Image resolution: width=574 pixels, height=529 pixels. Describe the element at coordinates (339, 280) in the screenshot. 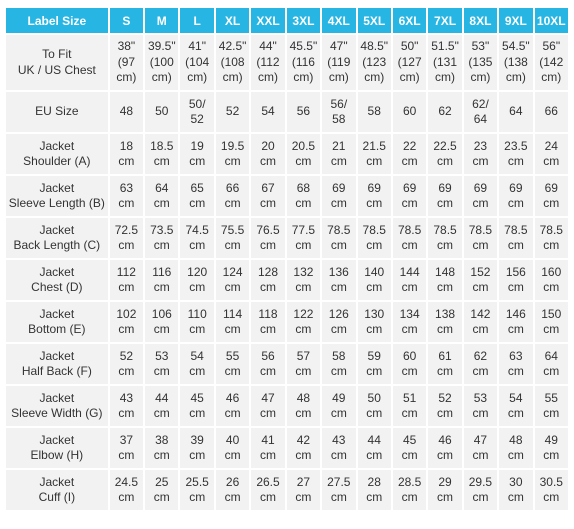

I see `table-cell: 136 cm` at that location.